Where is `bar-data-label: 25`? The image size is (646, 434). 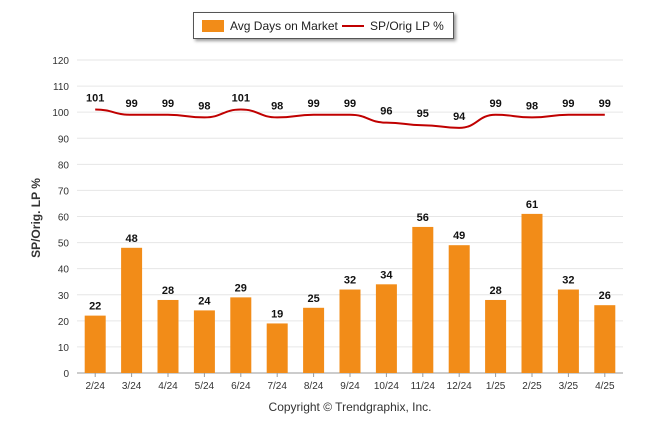 bar-data-label: 25 is located at coordinates (313, 299).